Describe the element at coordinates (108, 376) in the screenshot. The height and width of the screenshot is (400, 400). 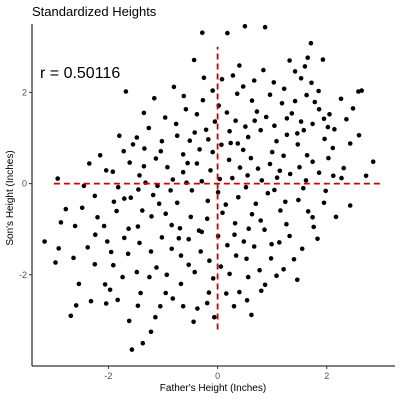
I see `x-tick-label: -2` at that location.